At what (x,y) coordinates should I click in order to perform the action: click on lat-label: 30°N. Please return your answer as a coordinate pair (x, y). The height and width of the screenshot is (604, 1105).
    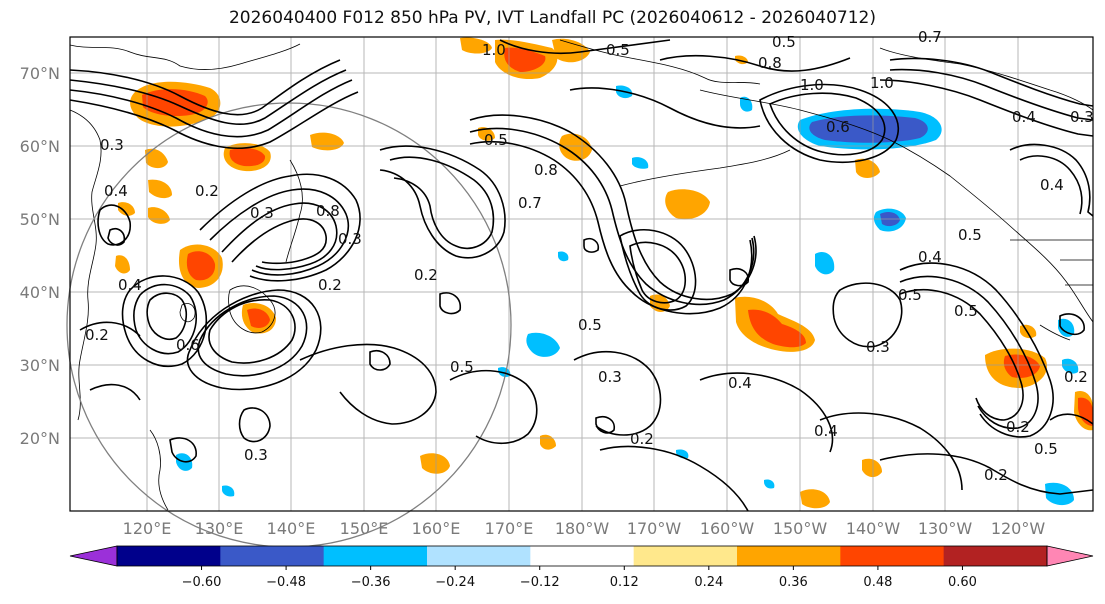
    Looking at the image, I should click on (40, 365).